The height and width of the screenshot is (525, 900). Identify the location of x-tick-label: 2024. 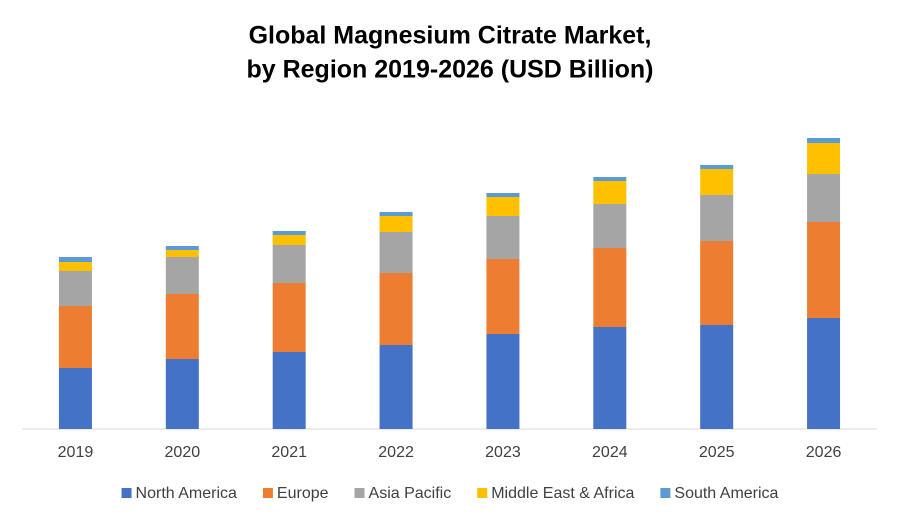
(610, 452).